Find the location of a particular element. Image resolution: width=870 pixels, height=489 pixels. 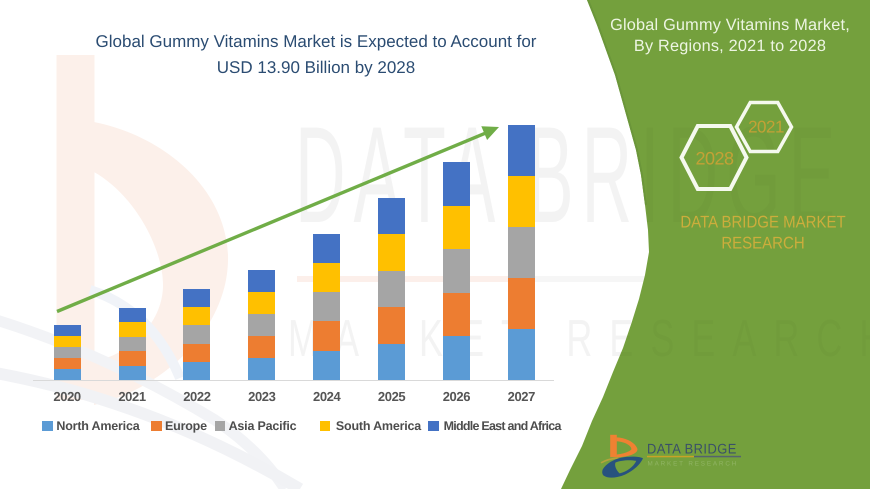

svg-text: RESEARCH is located at coordinates (762, 243).